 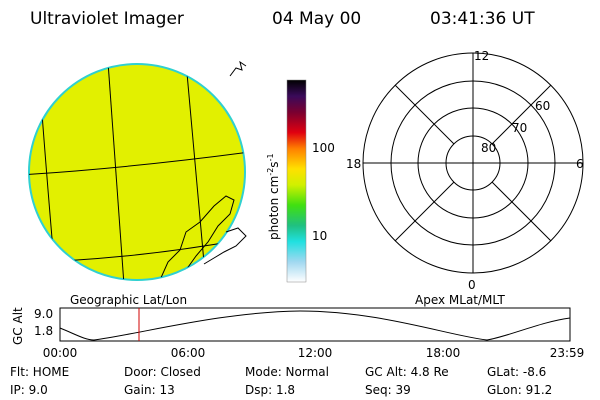 What do you see at coordinates (270, 390) in the screenshot?
I see `status-field: Dsp: 1.8` at bounding box center [270, 390].